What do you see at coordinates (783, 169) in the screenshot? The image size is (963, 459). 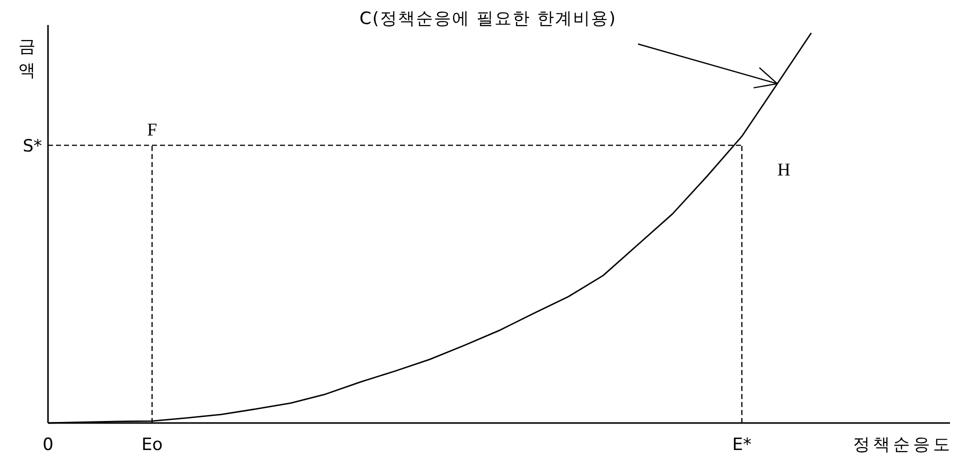 I see `ref-line-label: H` at bounding box center [783, 169].